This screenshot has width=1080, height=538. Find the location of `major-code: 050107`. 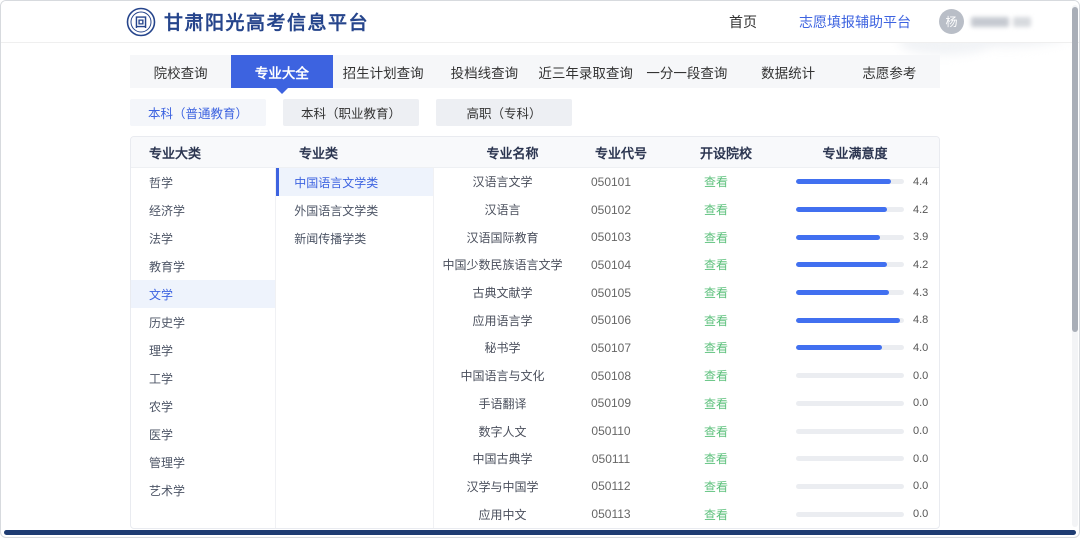

major-code: 050107 is located at coordinates (611, 347).